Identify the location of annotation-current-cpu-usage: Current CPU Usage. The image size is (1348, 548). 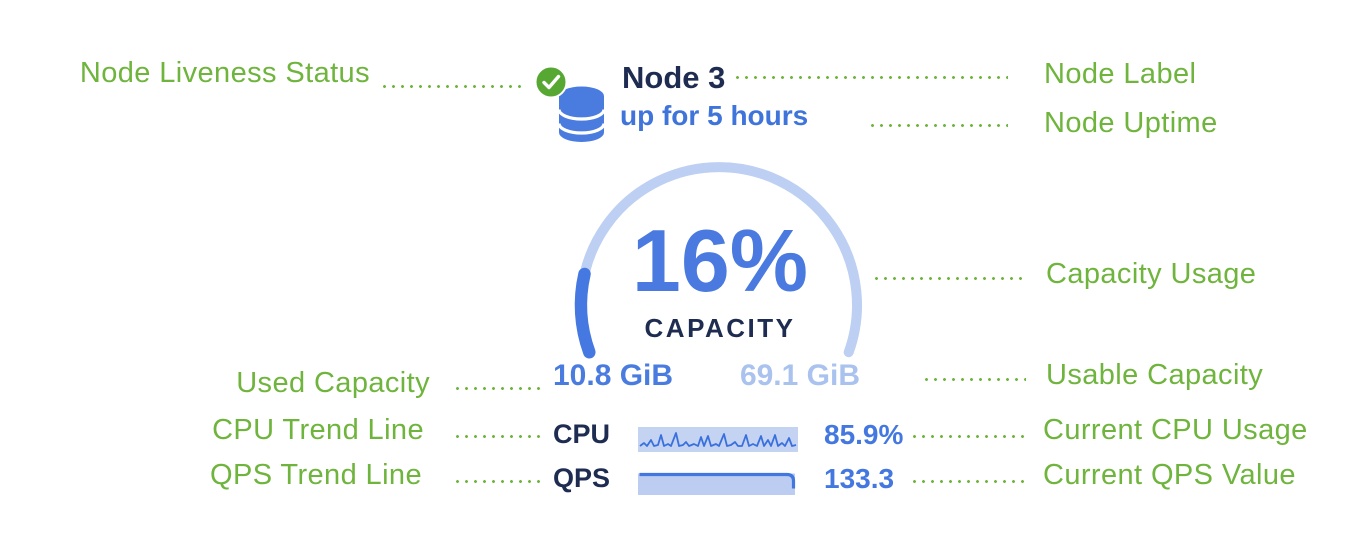
(1175, 430).